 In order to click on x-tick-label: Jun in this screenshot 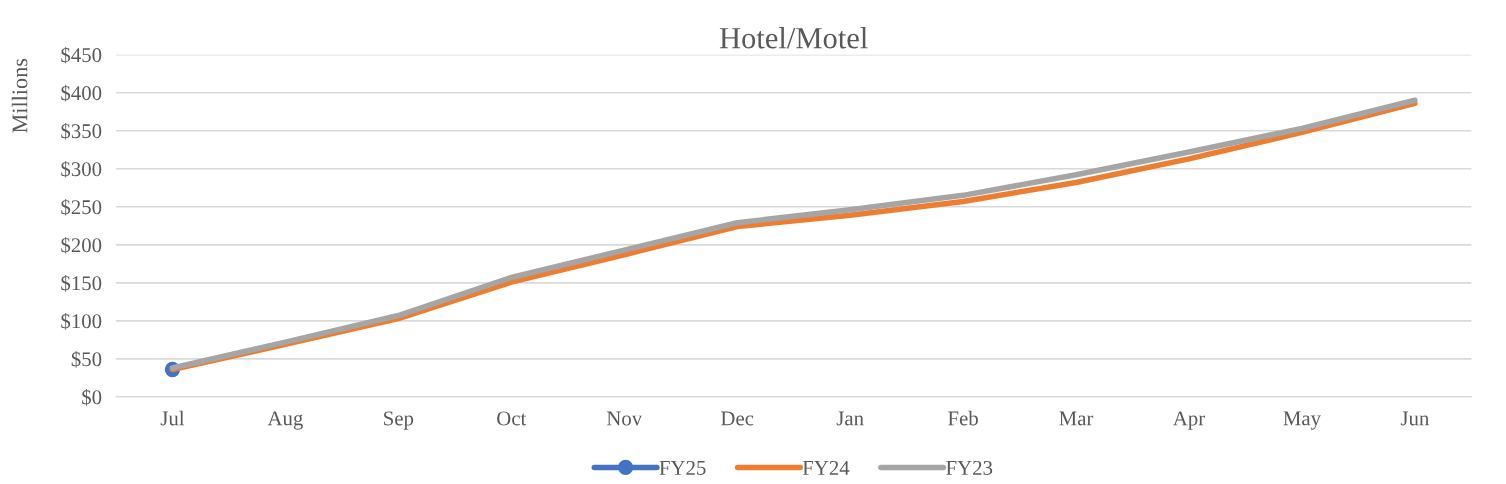, I will do `click(1415, 418)`.